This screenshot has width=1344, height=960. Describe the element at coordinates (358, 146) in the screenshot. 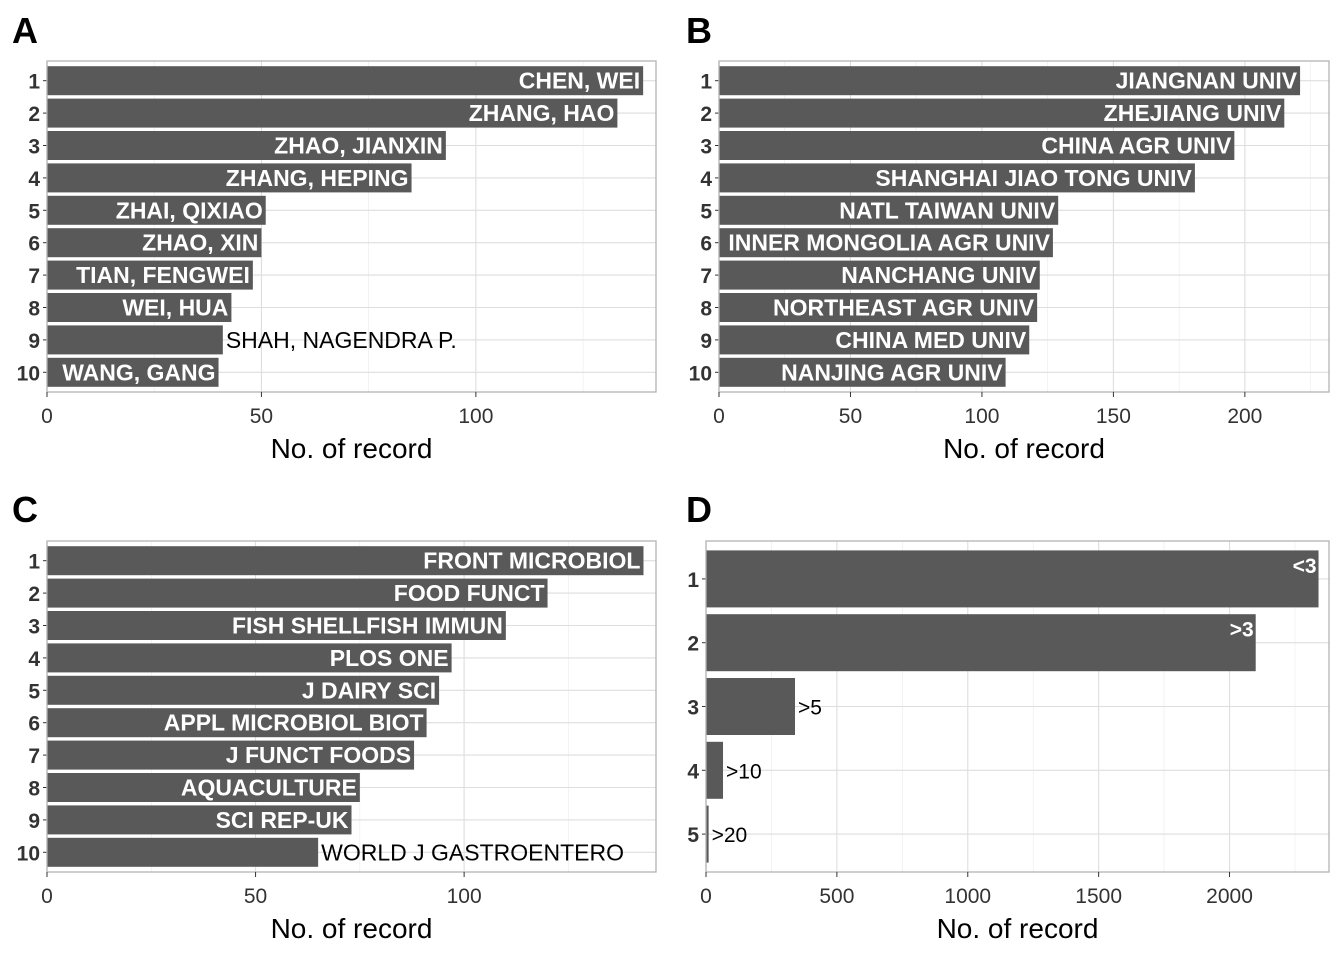

I see `bar-label: ZHAO, JIANXIN` at that location.